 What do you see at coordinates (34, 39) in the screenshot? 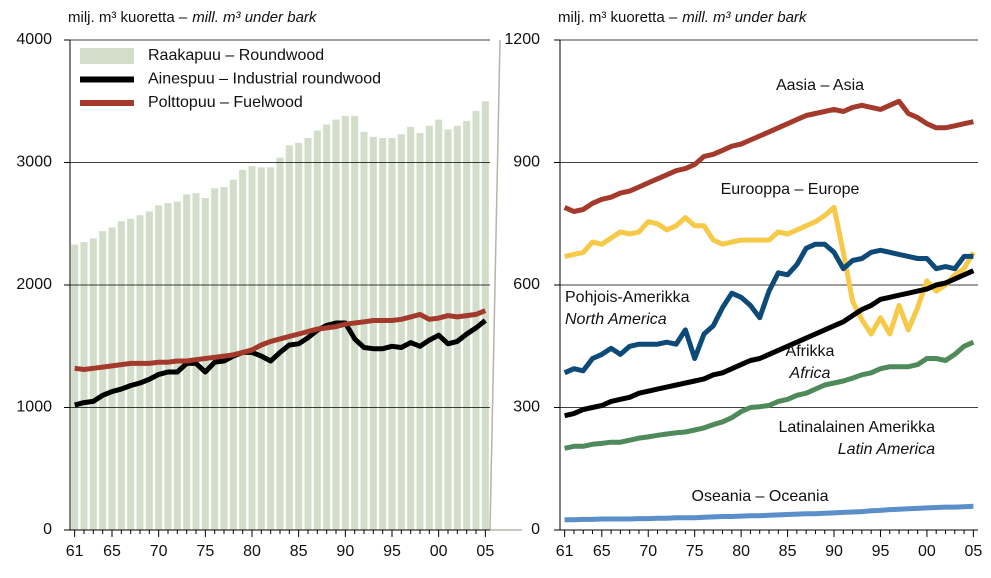
I see `y-tick-label: 4000` at bounding box center [34, 39].